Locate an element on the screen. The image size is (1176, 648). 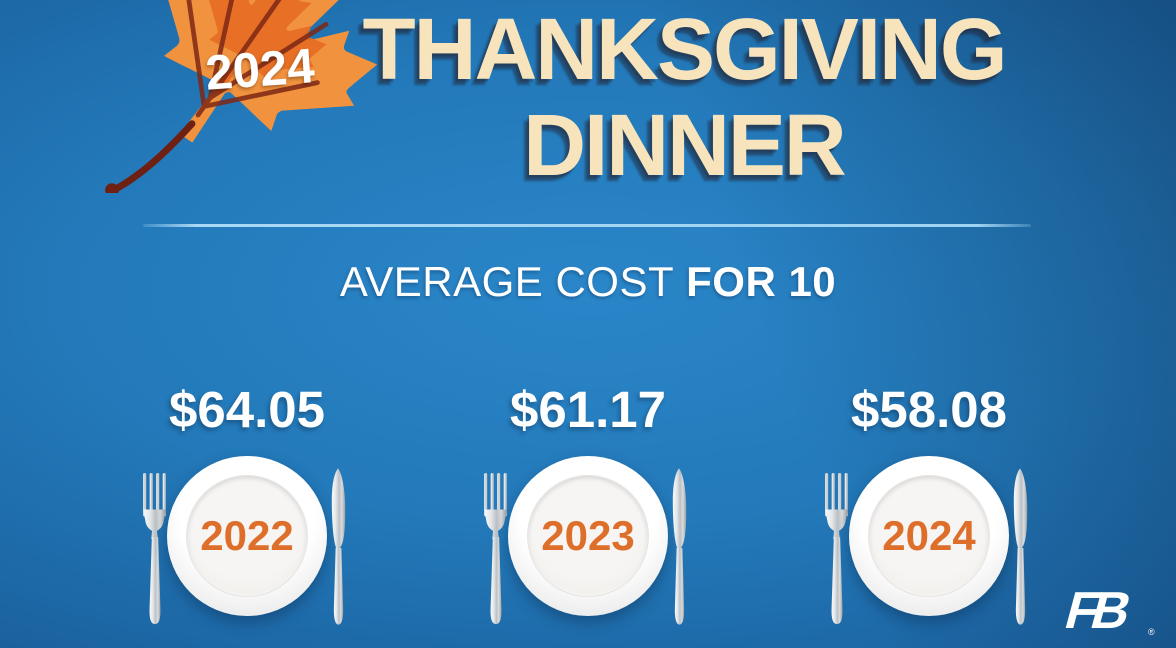
plate-inner: 2024 is located at coordinates (929, 536).